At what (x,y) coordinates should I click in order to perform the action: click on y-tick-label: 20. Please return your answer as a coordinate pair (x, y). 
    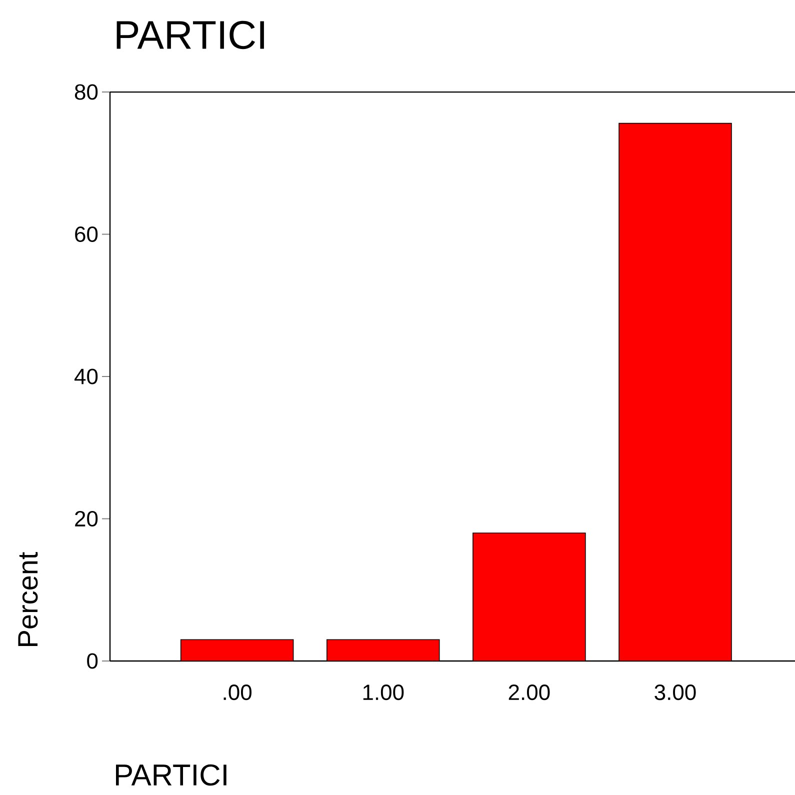
    Looking at the image, I should click on (86, 518).